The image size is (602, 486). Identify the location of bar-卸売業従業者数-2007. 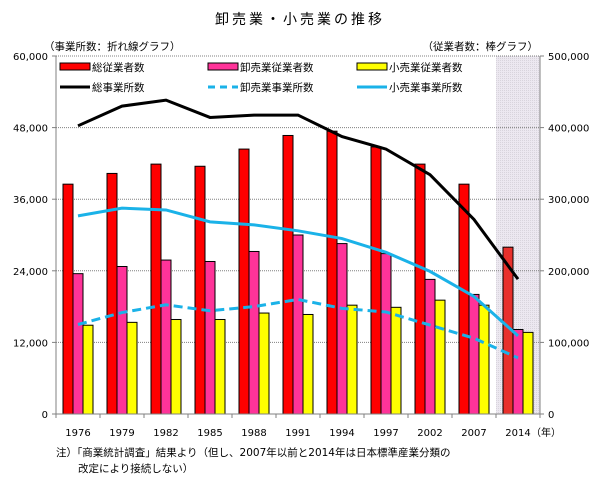
(474, 354).